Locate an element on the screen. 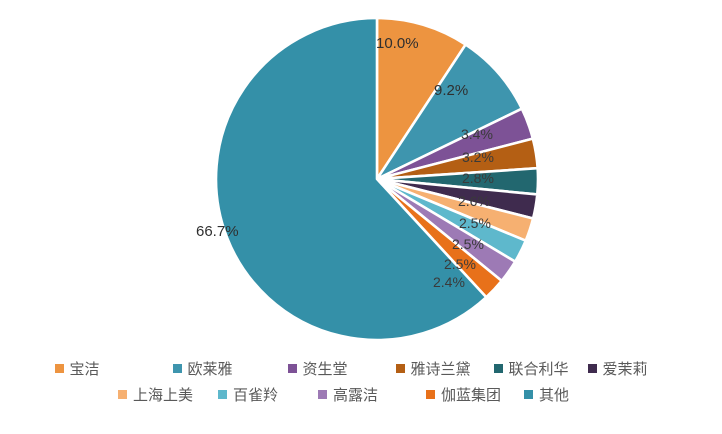  legend-row-1: 宝洁 欧莱雅 资生堂 雅诗兰黛 联合利华 爱茉莉 is located at coordinates (361, 368).